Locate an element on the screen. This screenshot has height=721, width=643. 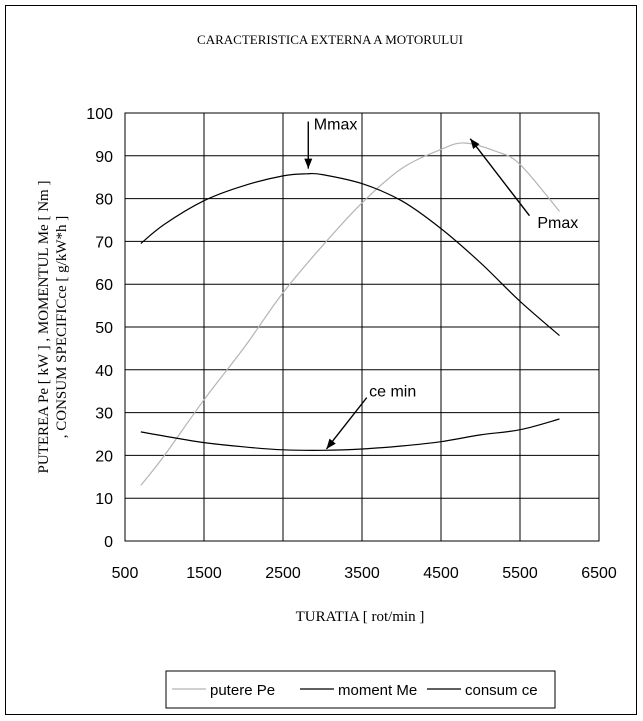
x-tick-label: 2500 is located at coordinates (283, 573).